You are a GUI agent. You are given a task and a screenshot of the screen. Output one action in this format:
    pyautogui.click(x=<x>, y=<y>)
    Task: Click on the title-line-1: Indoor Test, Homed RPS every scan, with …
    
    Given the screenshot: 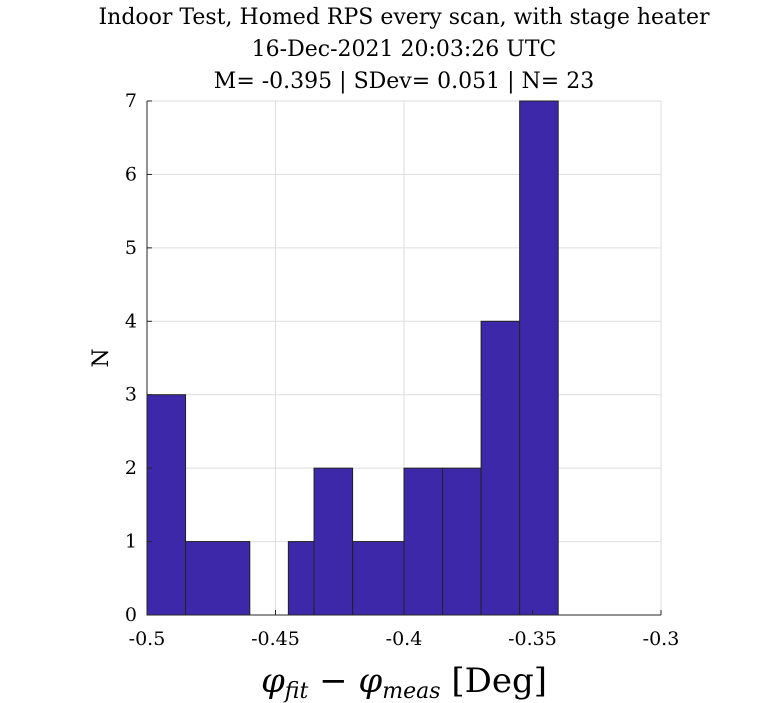 What is the action you would take?
    pyautogui.click(x=404, y=17)
    